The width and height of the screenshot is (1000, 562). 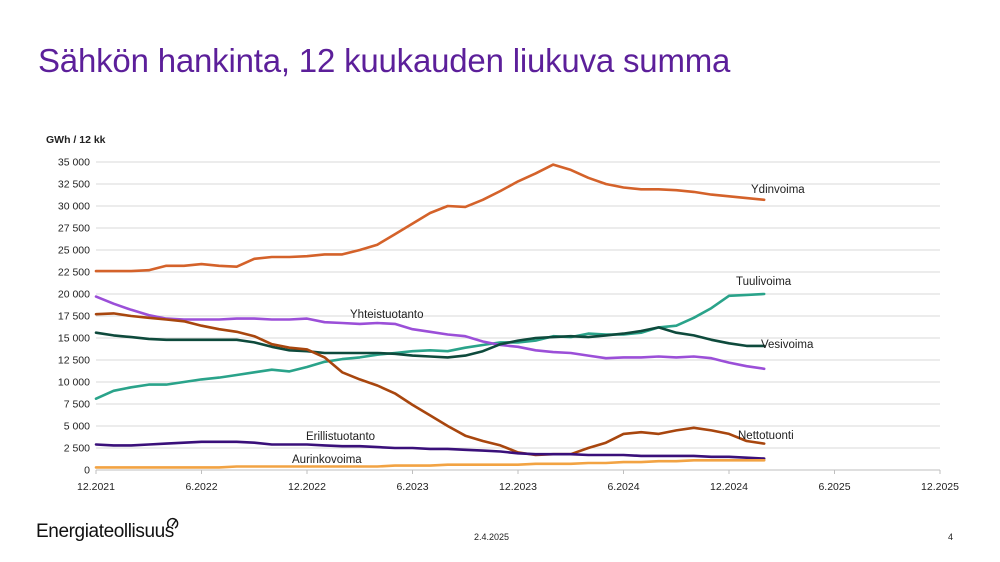 I want to click on brand-logo: Energiateollisuus, so click(x=109, y=530).